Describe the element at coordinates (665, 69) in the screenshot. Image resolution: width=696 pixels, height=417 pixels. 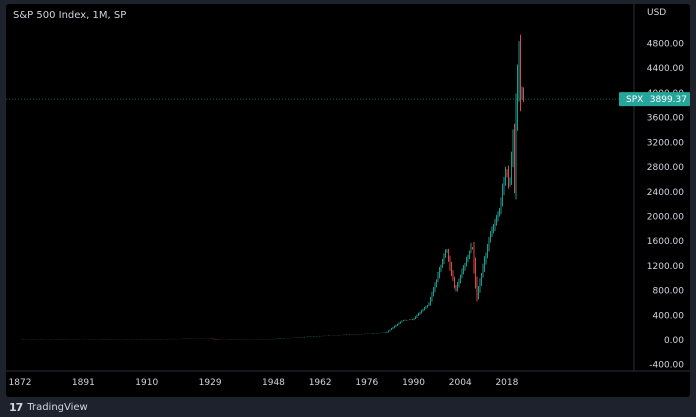
I see `y-tick-label: 4400.00` at that location.